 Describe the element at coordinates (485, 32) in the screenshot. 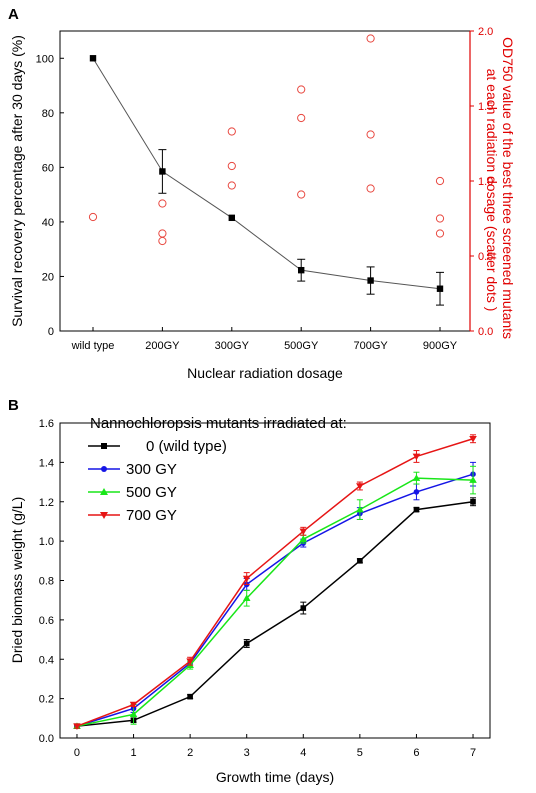

I see `chart-a-y2-tick-label: 2.0` at that location.